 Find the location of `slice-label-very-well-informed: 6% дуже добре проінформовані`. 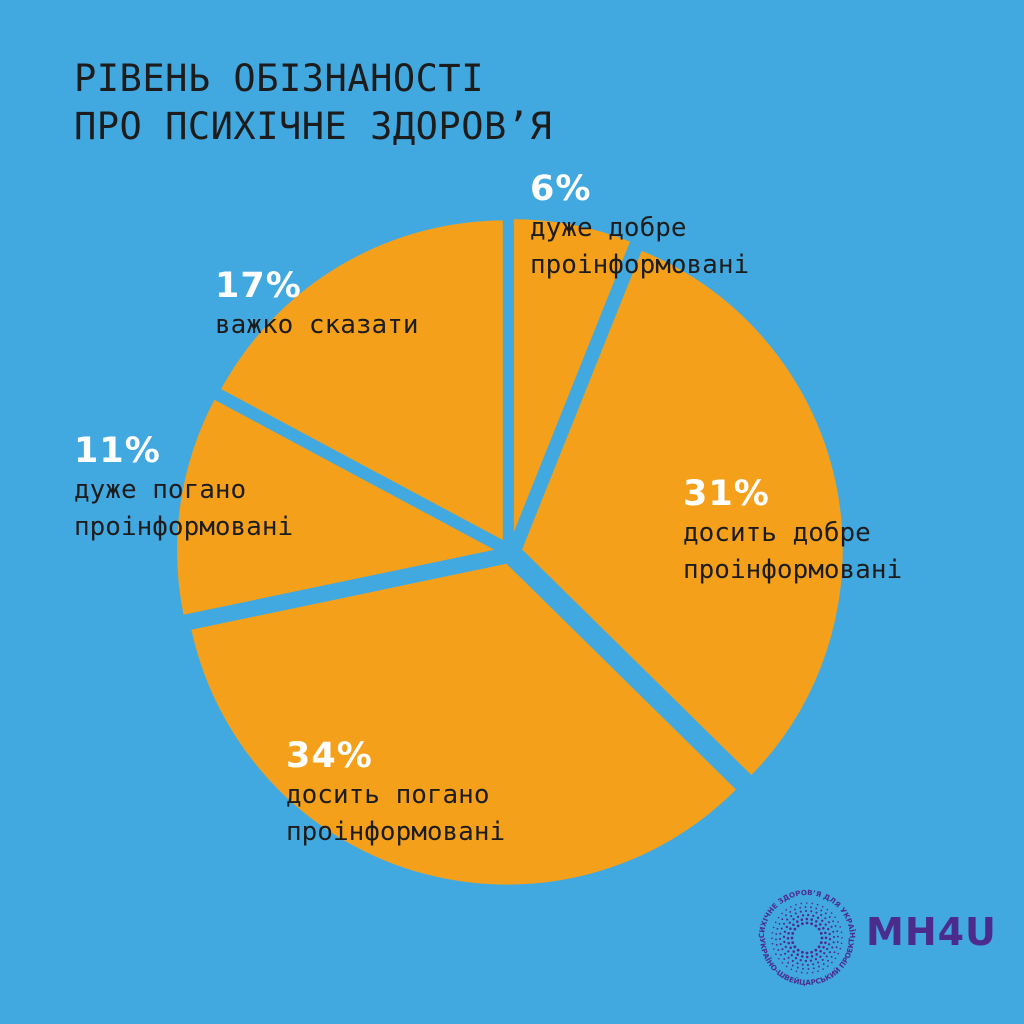

slice-label-very-well-informed: 6% дуже добре проінформовані is located at coordinates (639, 226).